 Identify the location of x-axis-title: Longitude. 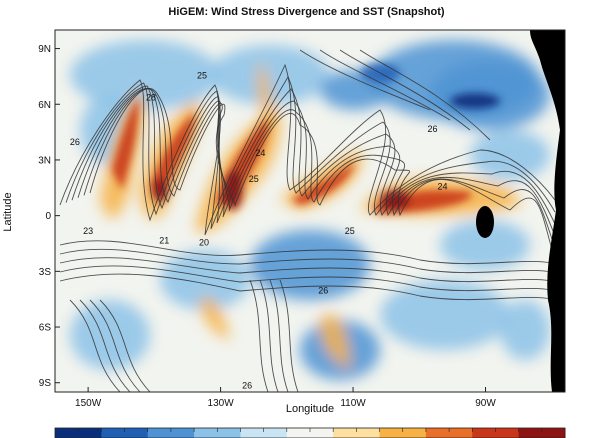
(310, 409).